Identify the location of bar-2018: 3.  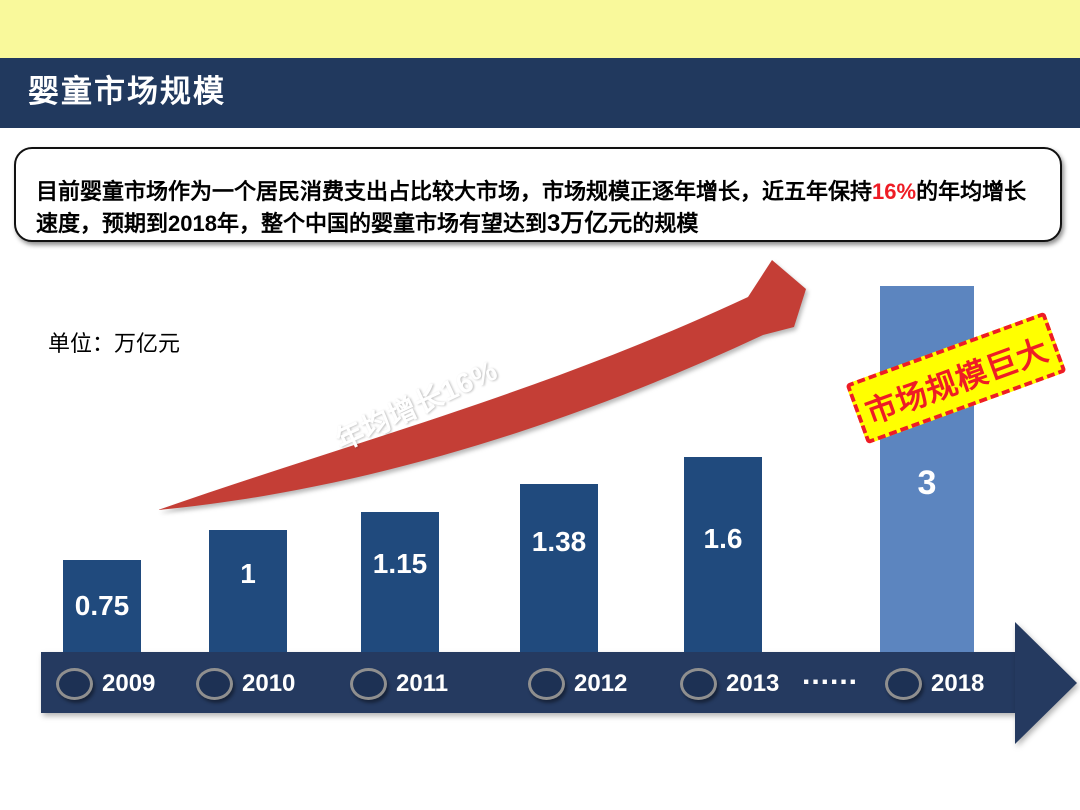
(927, 469).